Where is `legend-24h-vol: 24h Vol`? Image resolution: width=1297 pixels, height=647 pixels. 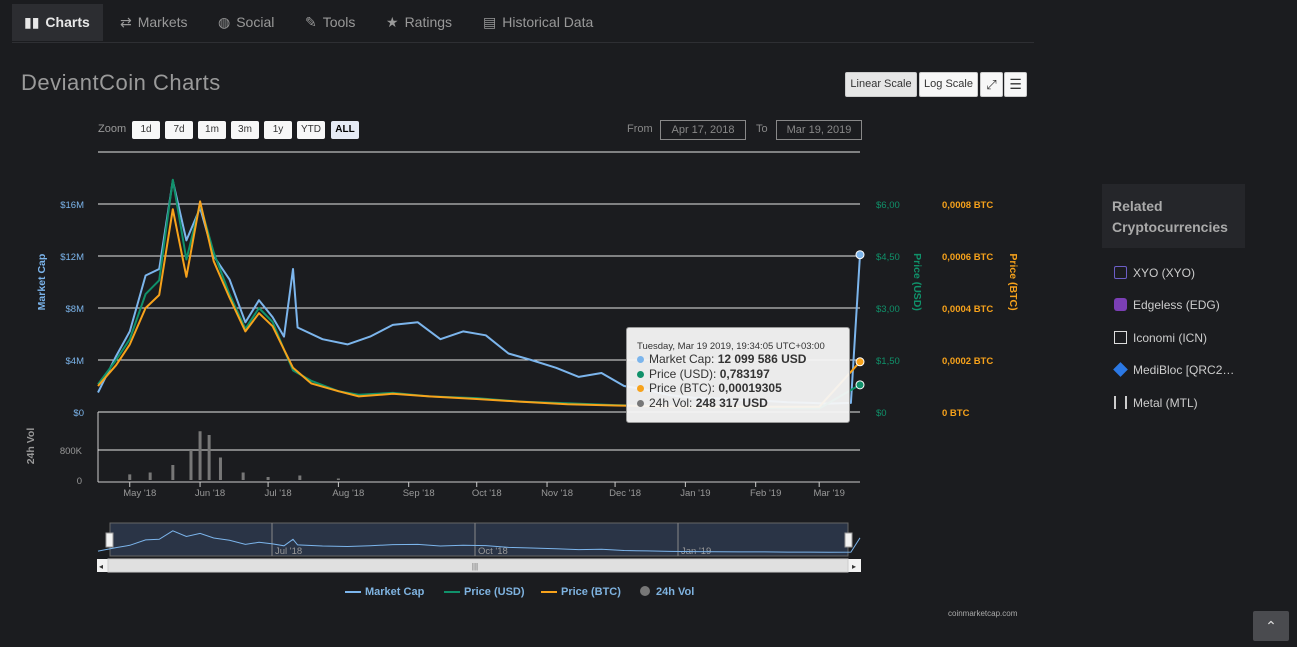 legend-24h-vol: 24h Vol is located at coordinates (667, 592).